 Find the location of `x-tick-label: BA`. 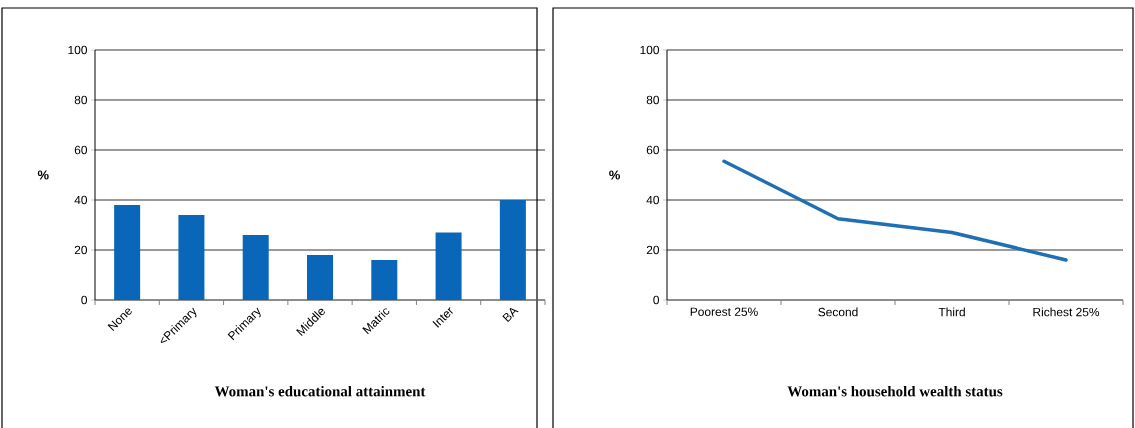

x-tick-label: BA is located at coordinates (510, 315).